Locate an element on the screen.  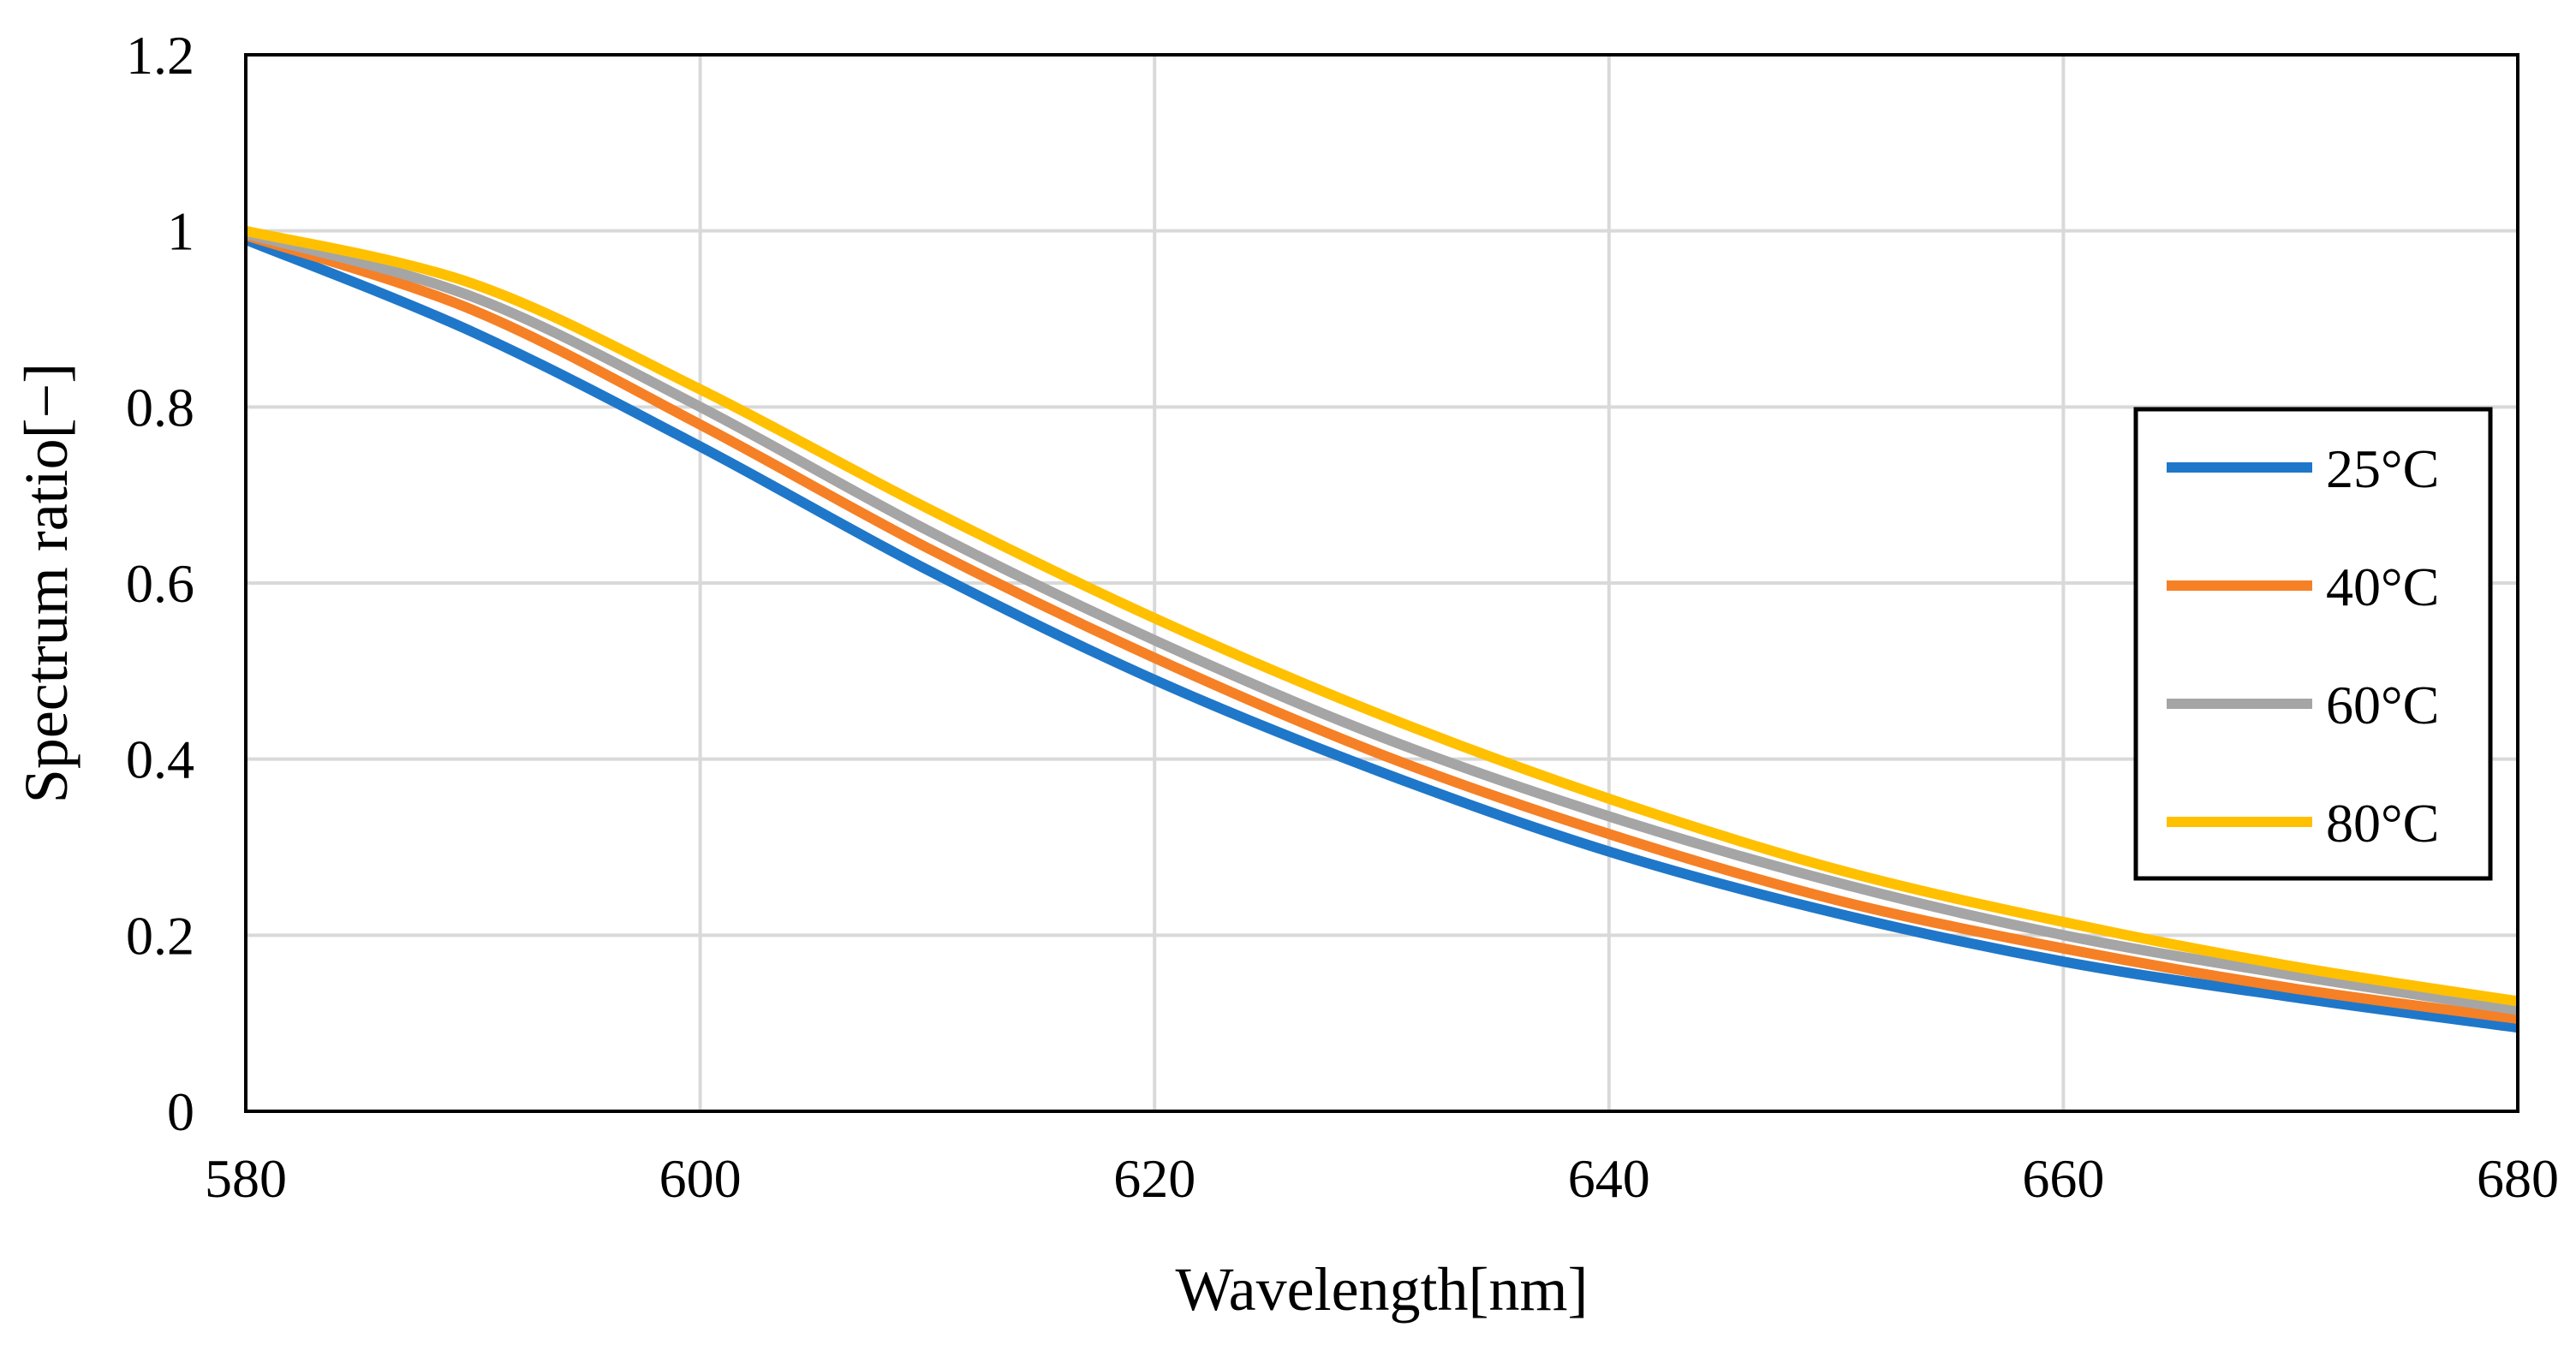
y-axis-title: Spectrum ratio[−] is located at coordinates (46, 583).